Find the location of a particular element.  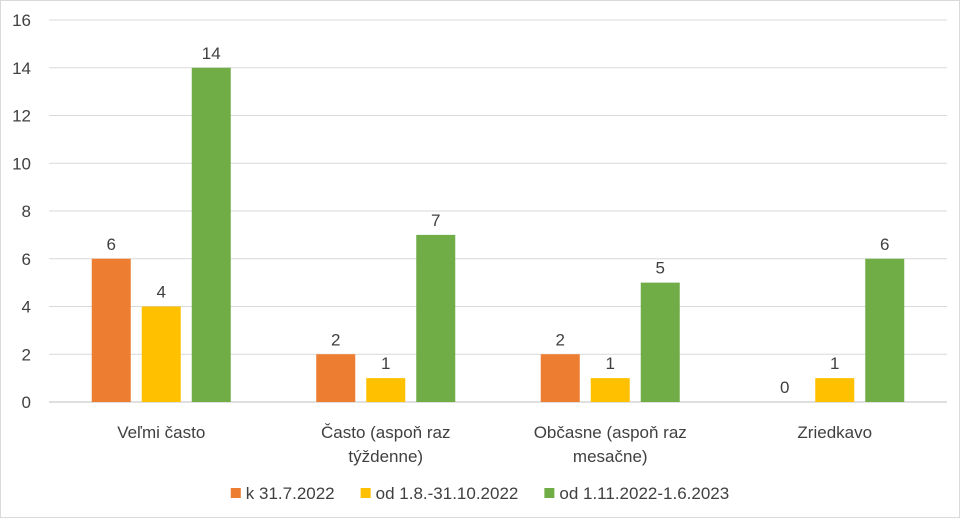

data-label: 14 is located at coordinates (211, 53).